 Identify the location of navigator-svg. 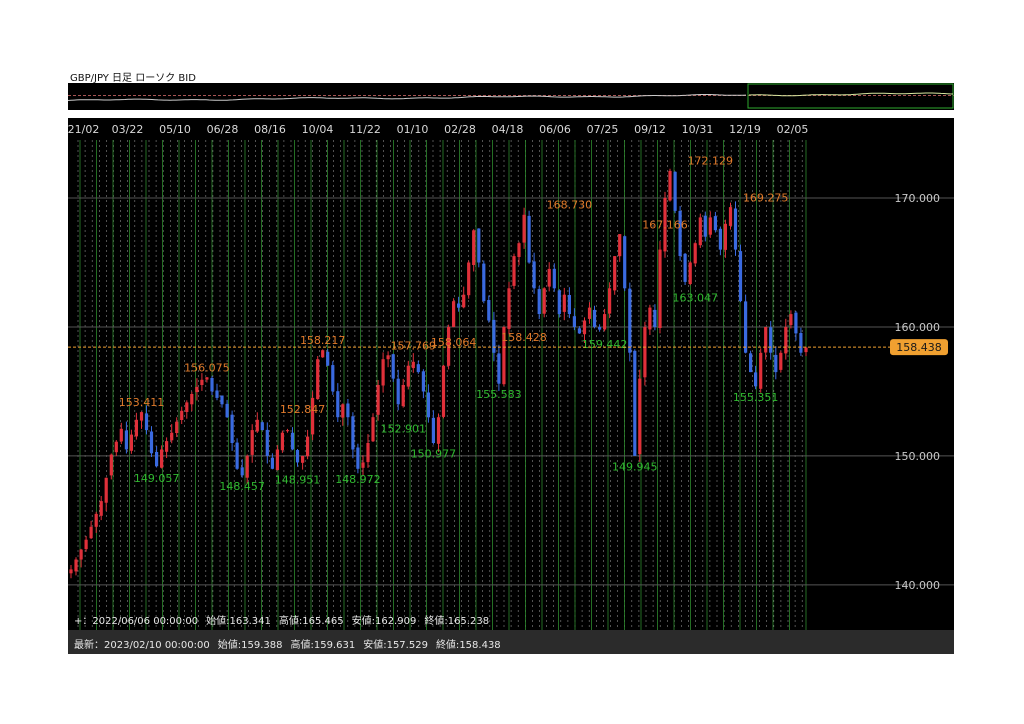
(511, 96).